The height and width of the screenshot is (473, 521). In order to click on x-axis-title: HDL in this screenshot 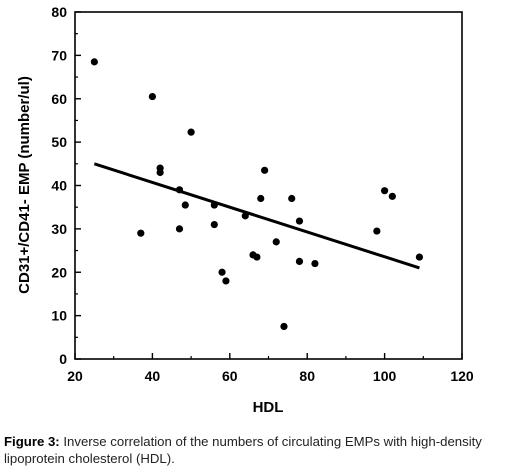, I will do `click(268, 407)`.